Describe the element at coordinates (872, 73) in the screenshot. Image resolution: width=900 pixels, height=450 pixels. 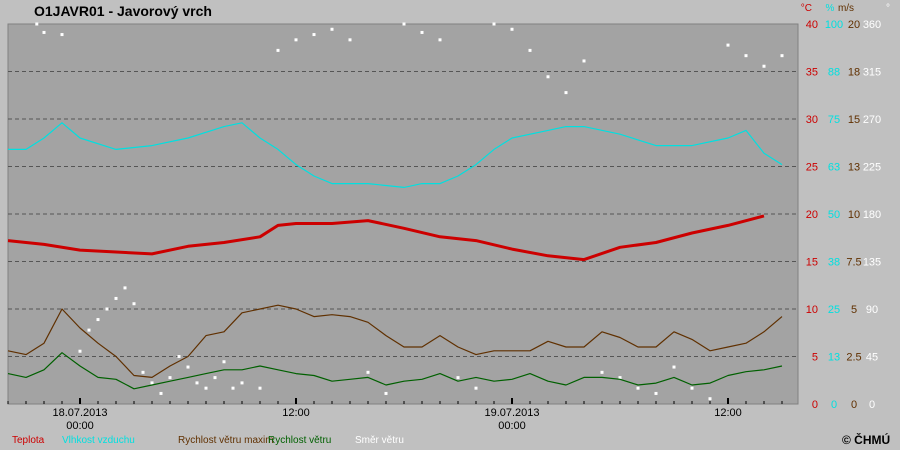
I see `y-tick-label: 315` at that location.